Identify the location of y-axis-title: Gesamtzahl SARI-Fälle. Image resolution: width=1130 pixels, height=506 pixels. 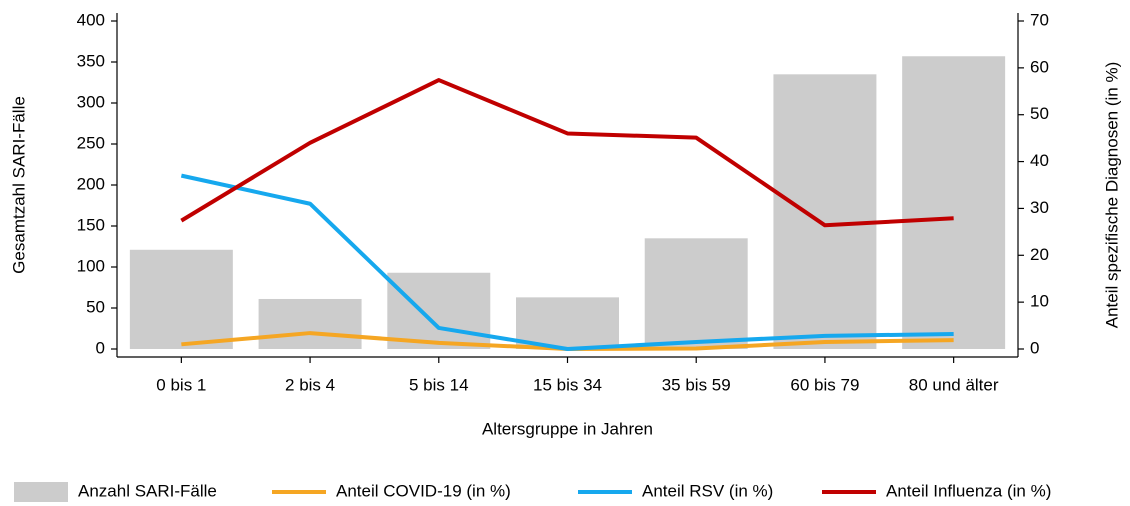
(18, 185).